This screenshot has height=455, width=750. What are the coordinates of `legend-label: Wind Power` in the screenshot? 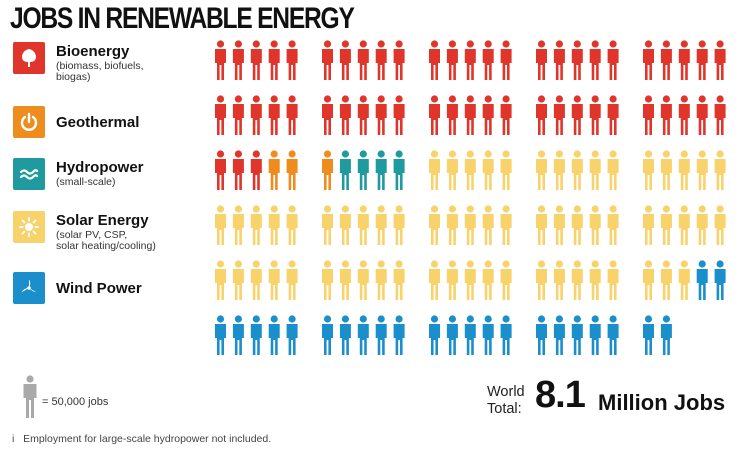 It's located at (99, 288).